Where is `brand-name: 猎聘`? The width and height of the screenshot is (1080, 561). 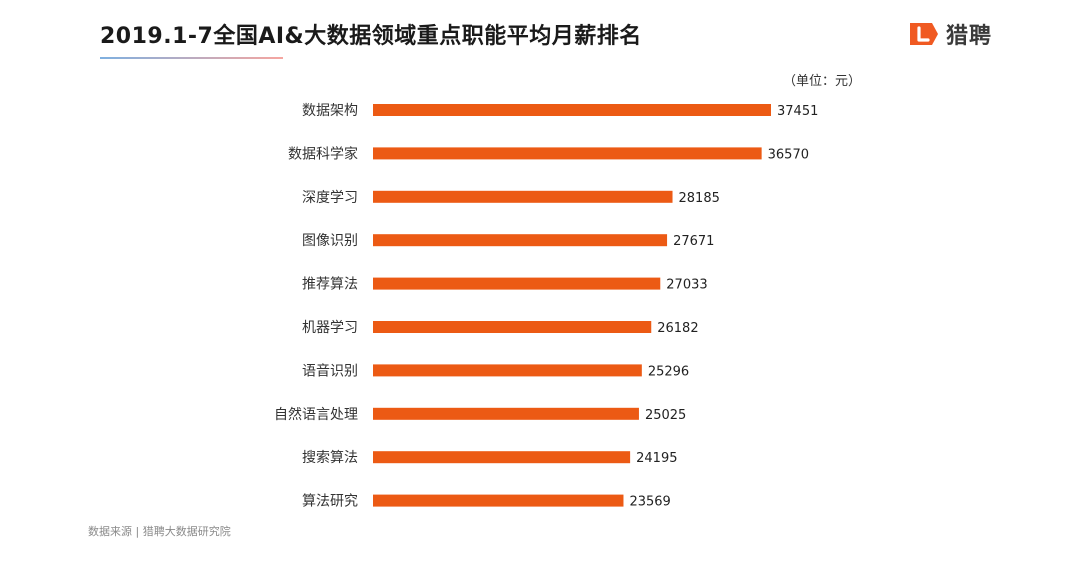 brand-name: 猎聘 is located at coordinates (969, 36).